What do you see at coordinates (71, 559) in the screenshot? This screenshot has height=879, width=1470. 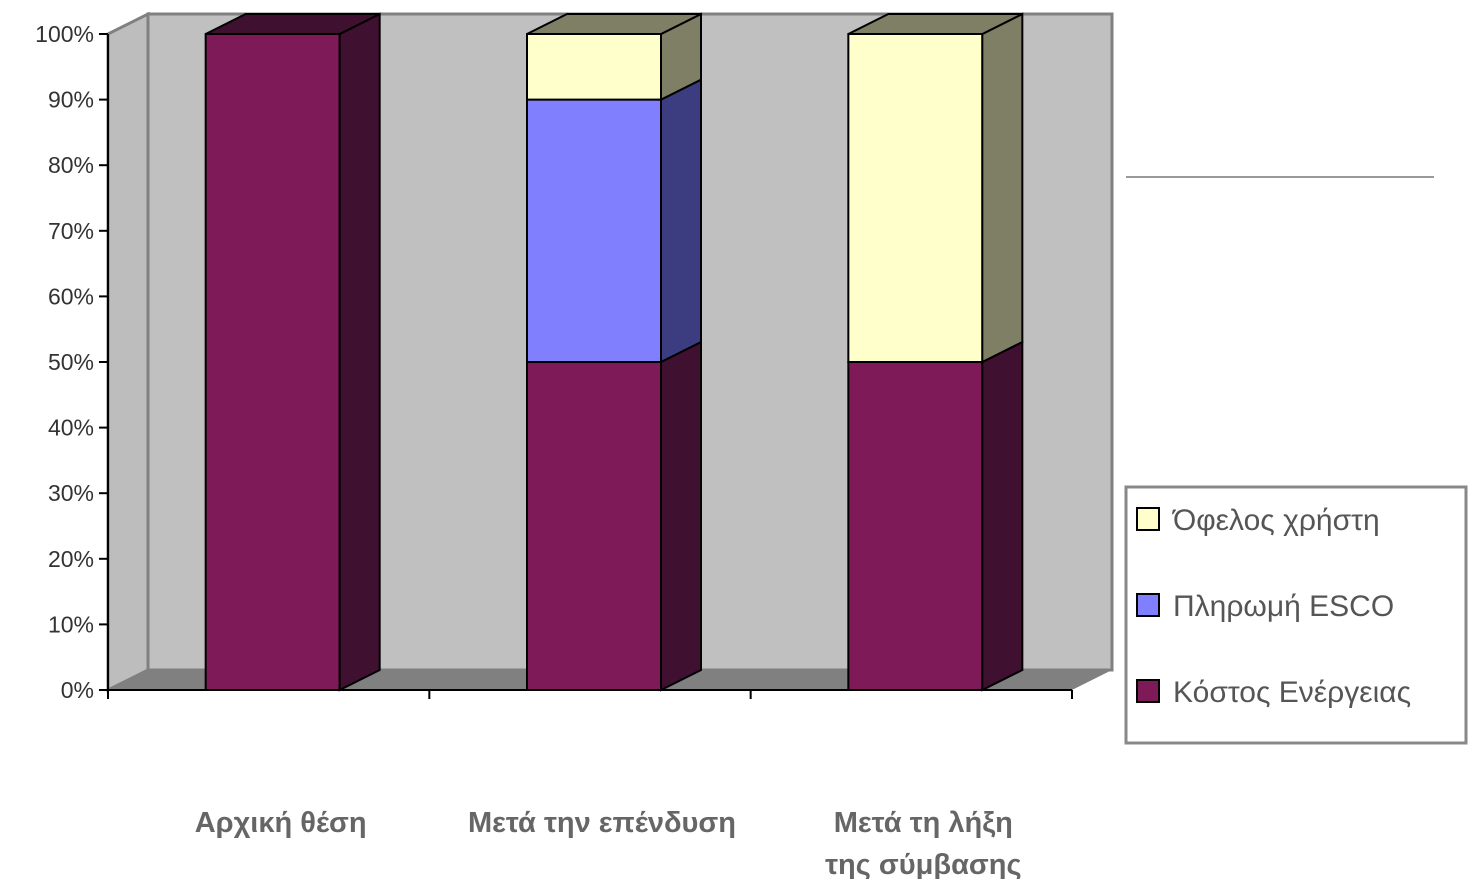 I see `y-tick-label: 20%` at bounding box center [71, 559].